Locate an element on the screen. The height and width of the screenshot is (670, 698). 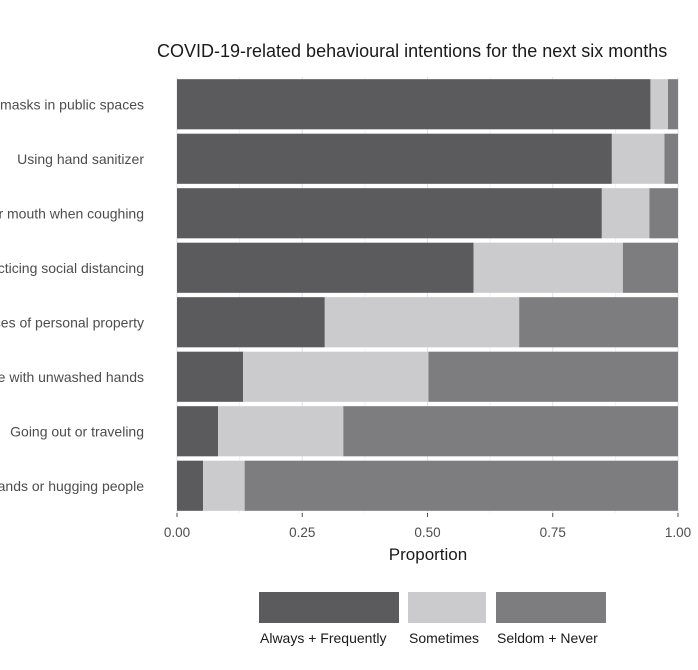
x-axis-title: Proportion is located at coordinates (428, 554).